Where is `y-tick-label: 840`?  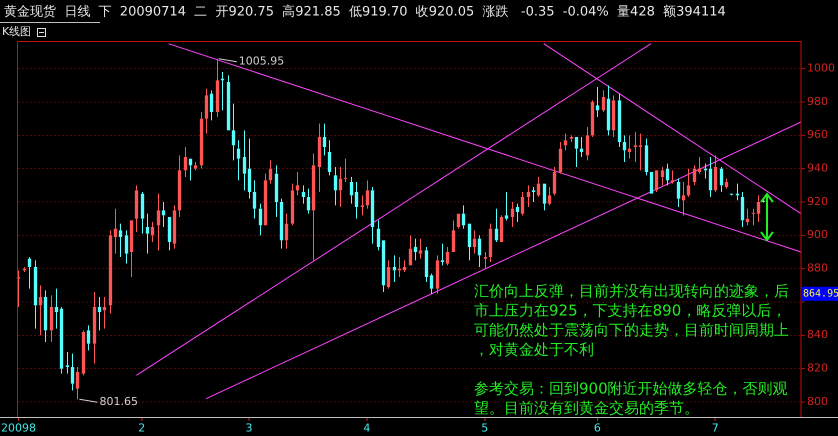
y-tick-label: 840 is located at coordinates (817, 335).